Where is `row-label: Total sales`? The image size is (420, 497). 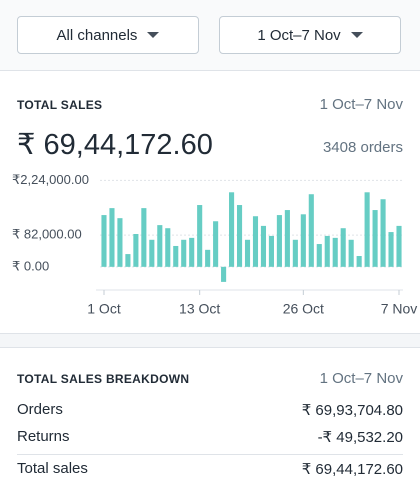 row-label: Total sales is located at coordinates (52, 468).